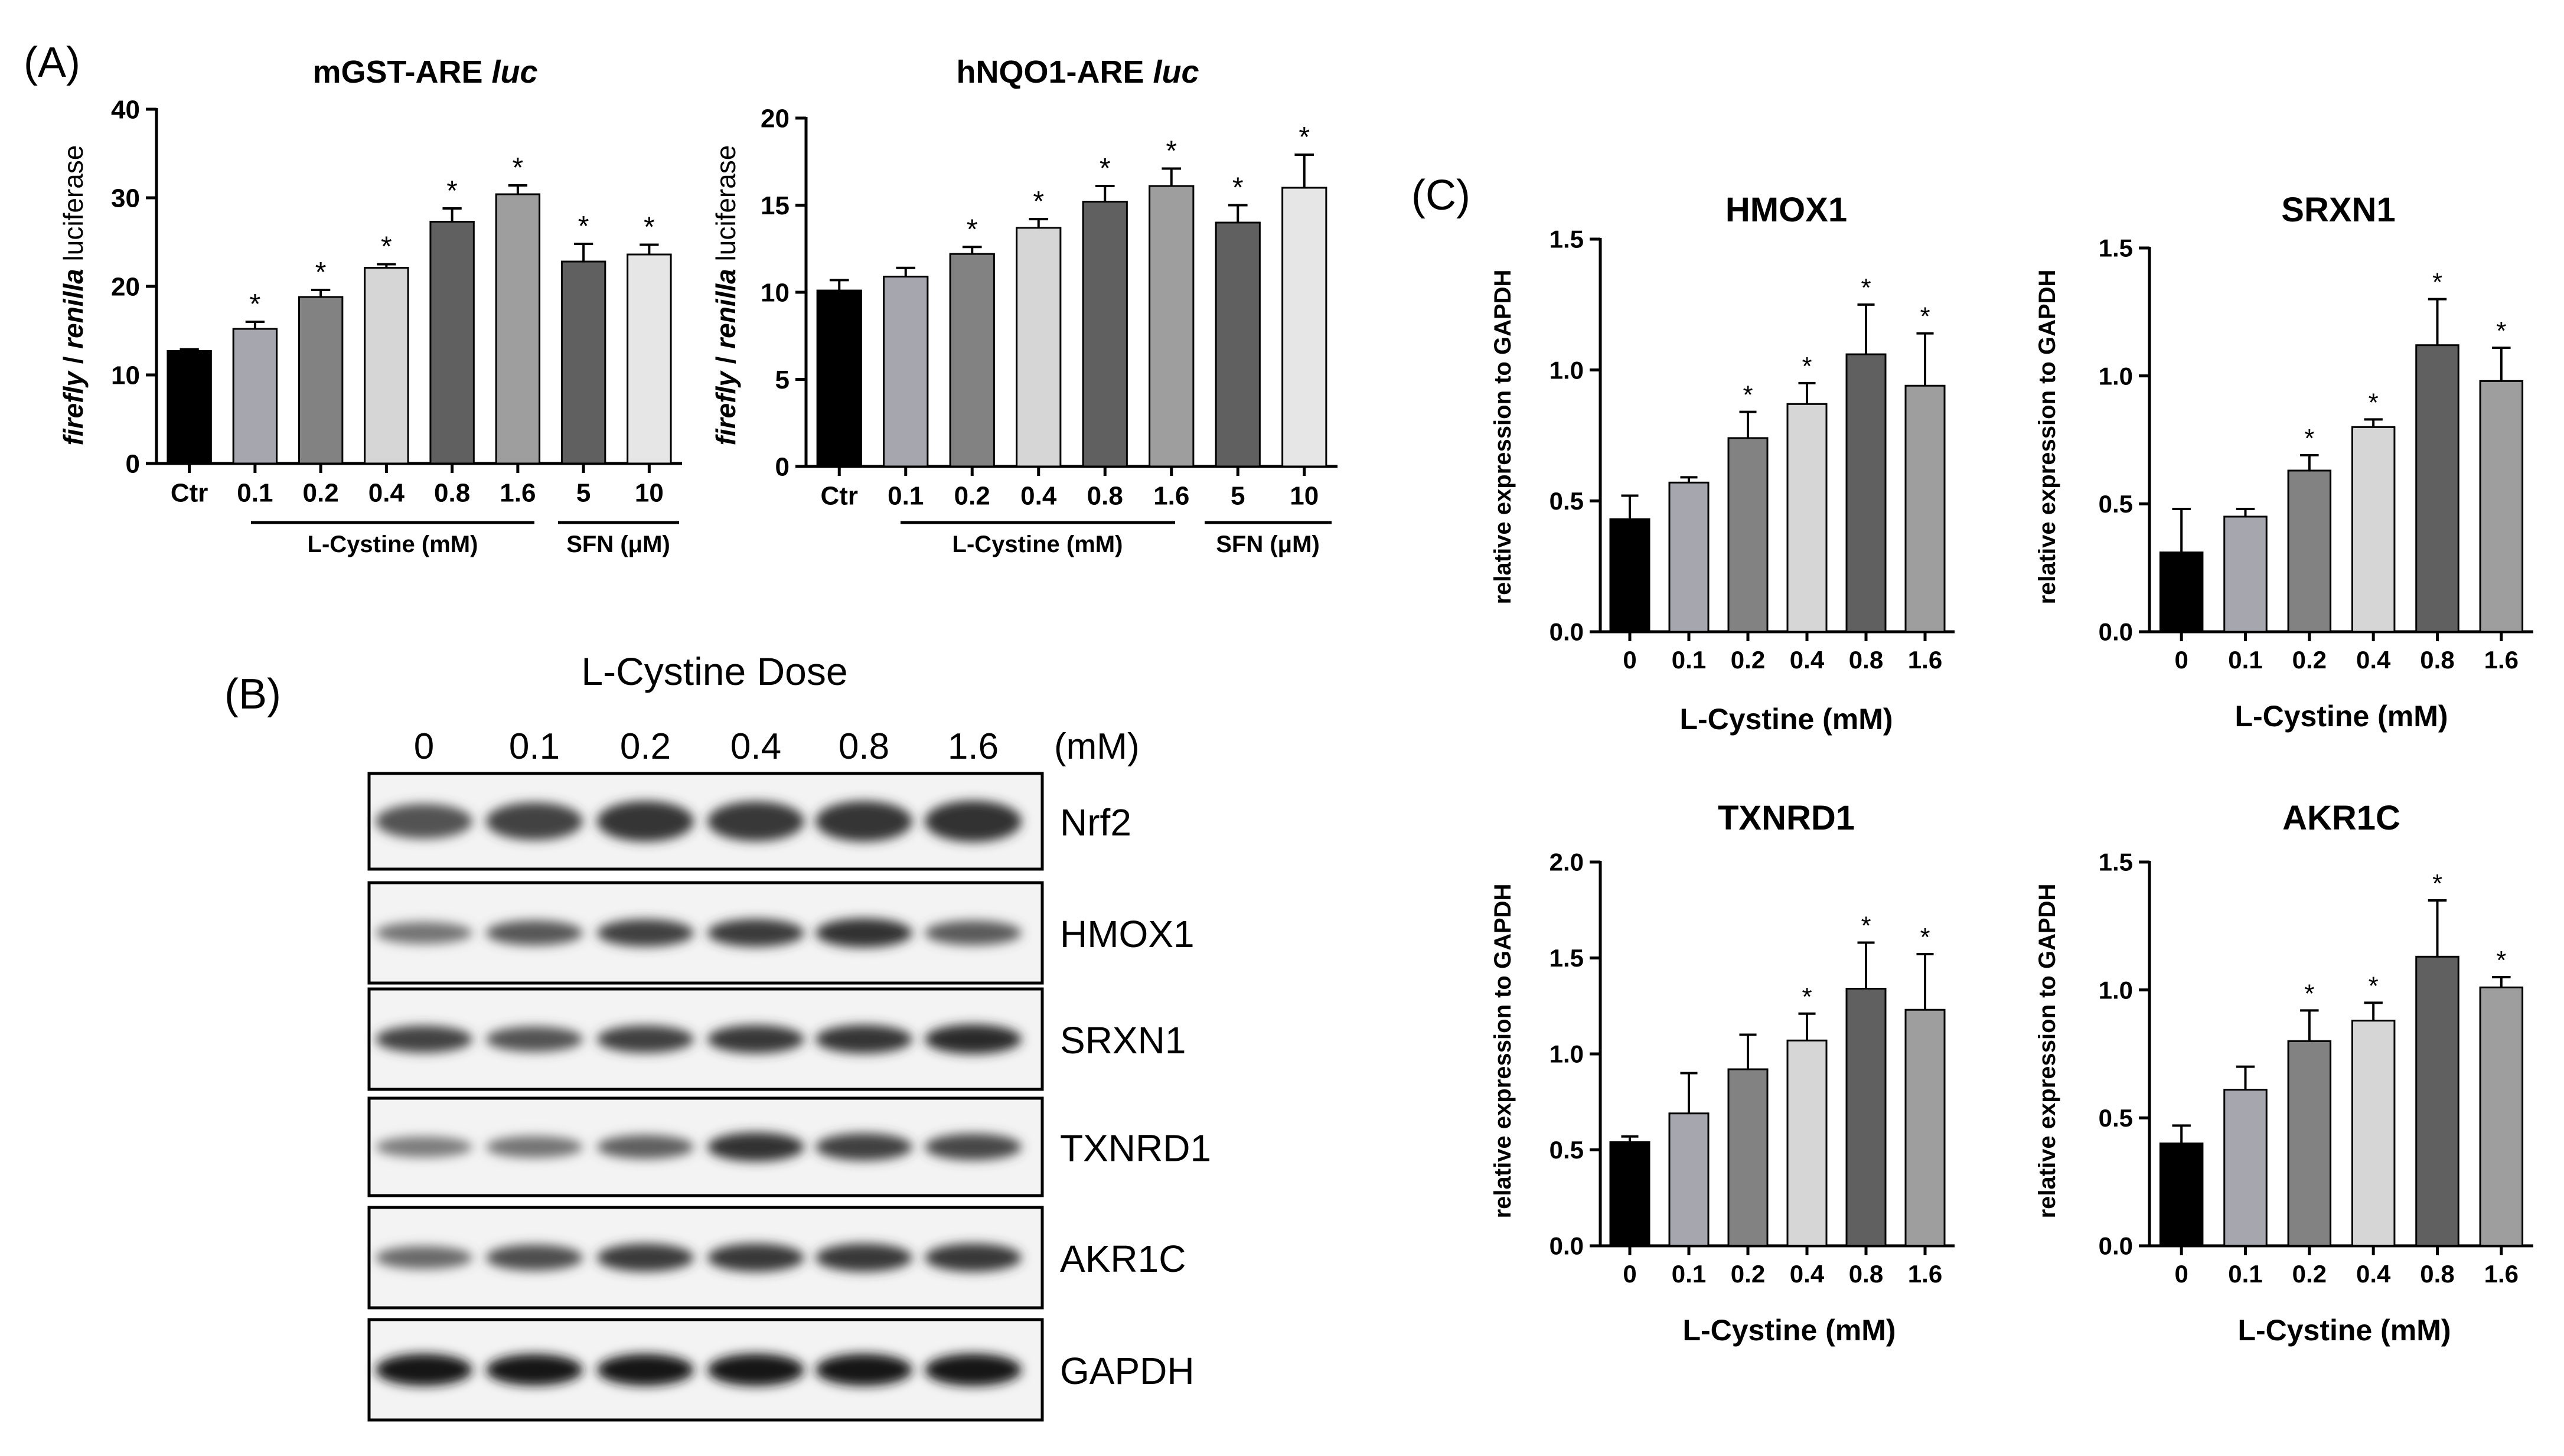 This screenshot has width=2564, height=1456. I want to click on y-axis-label-italic-1: firefly, so click(725, 408).